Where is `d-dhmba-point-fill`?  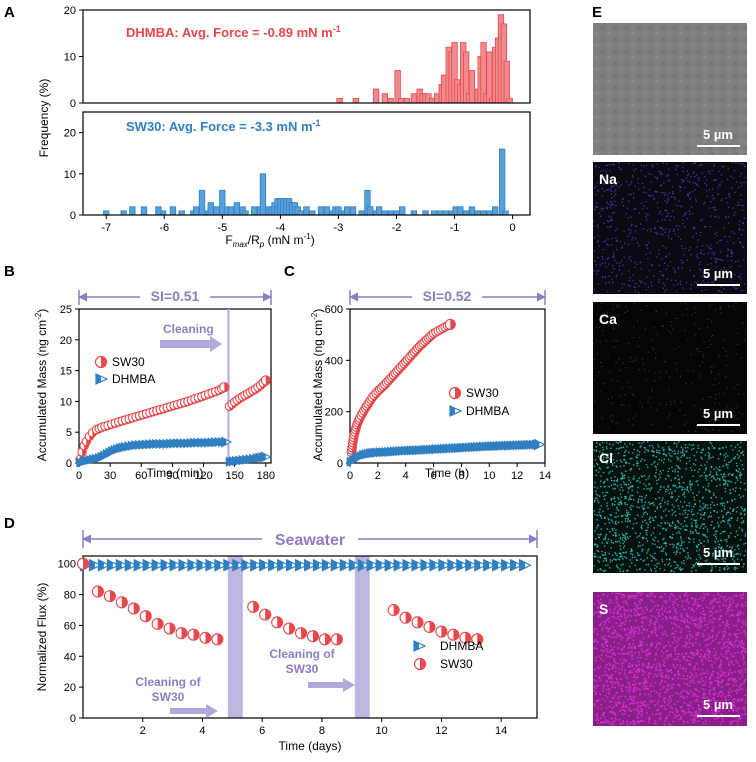
d-dhmba-point-fill is located at coordinates (361, 565).